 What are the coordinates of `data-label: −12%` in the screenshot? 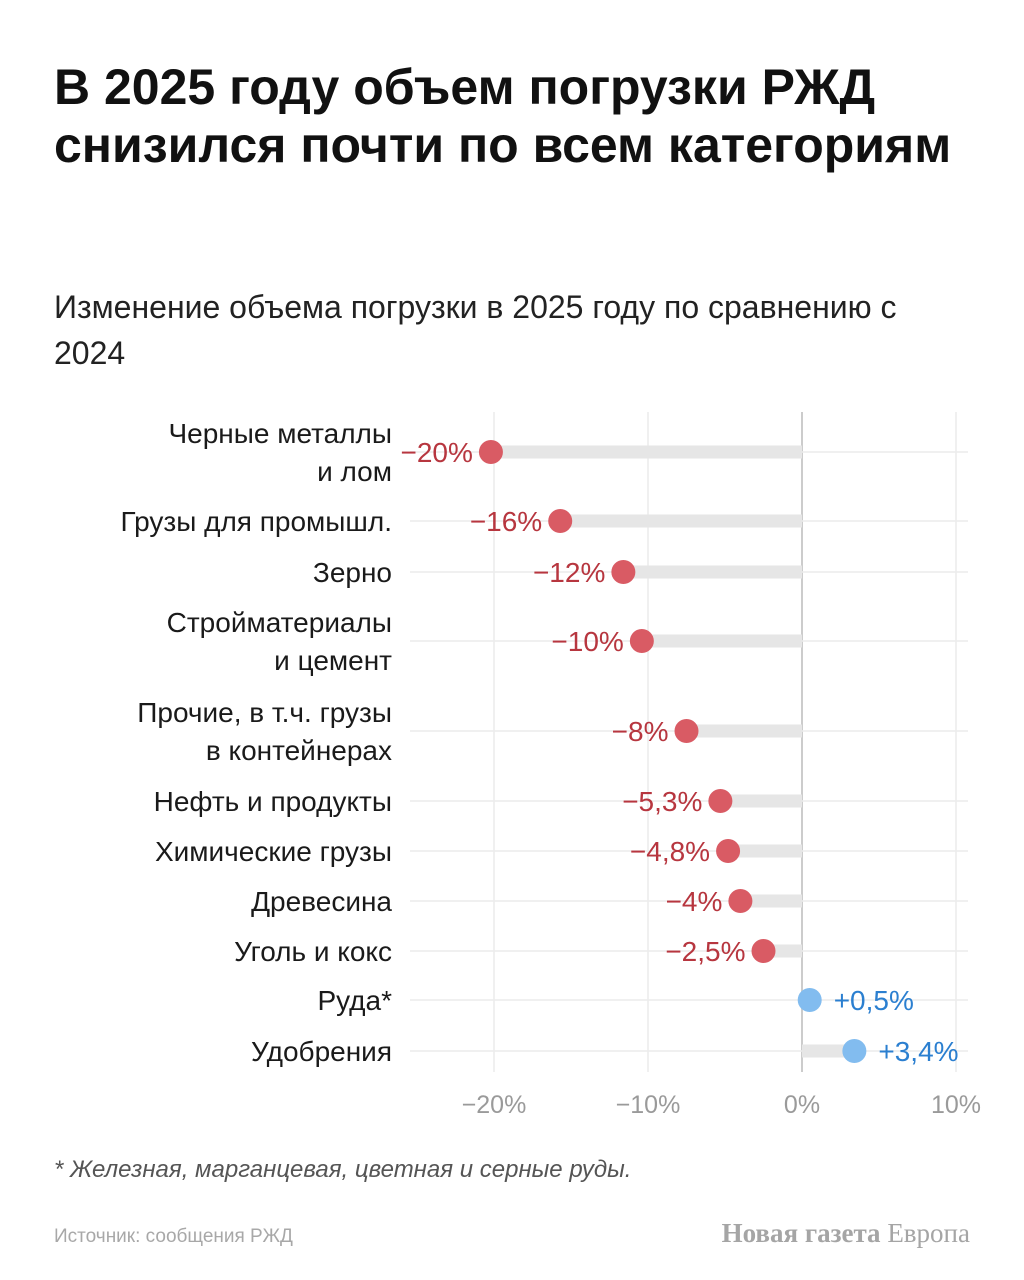 It's located at (569, 572).